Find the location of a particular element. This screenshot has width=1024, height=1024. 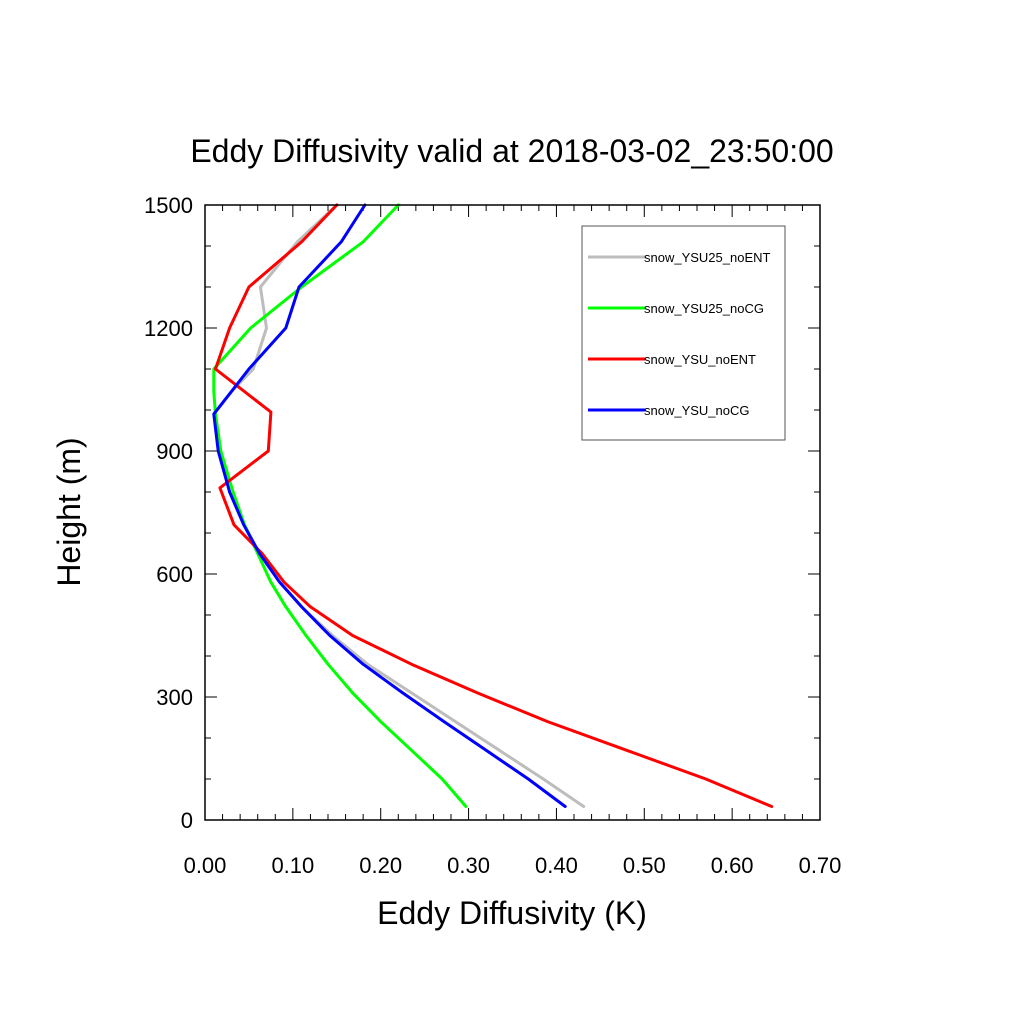

x-axis-label: Eddy Diffusivity (K) is located at coordinates (512, 913).